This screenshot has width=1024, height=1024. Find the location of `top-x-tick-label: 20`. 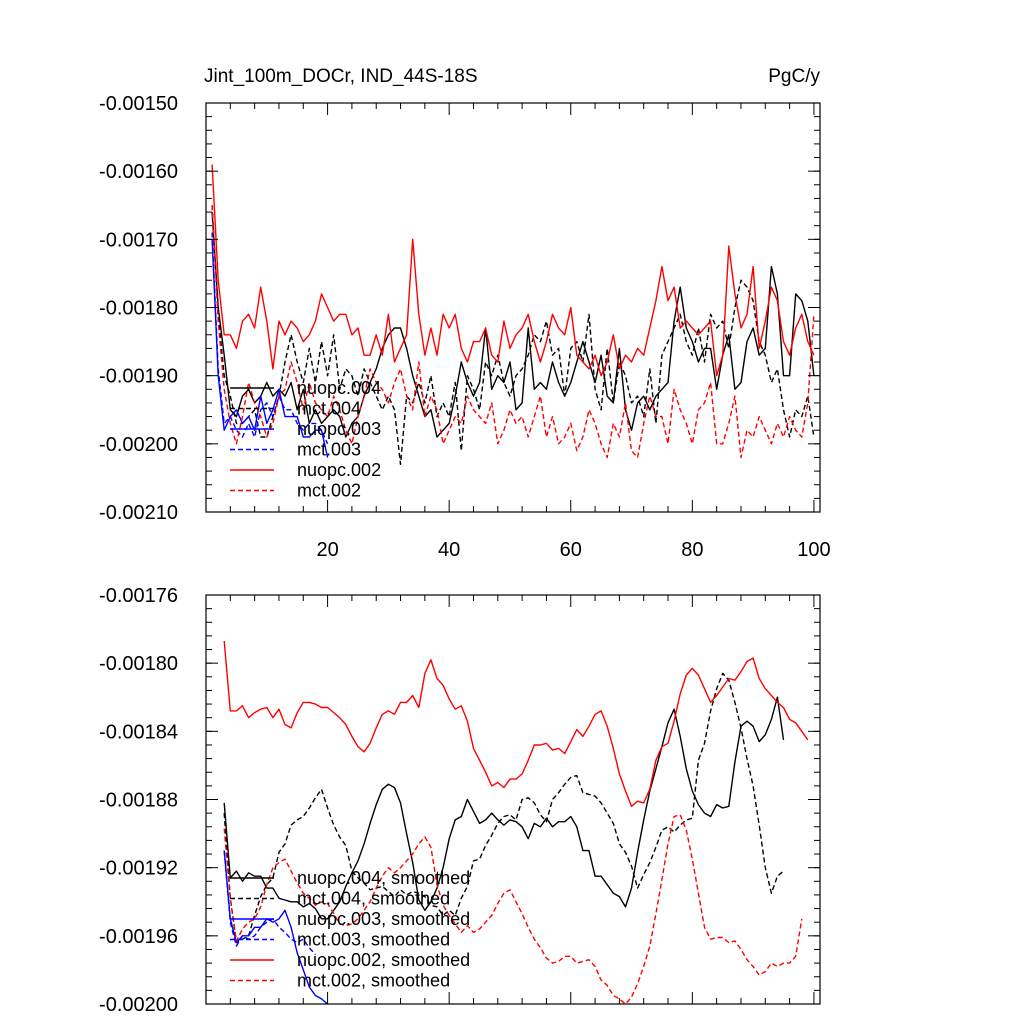

top-x-tick-label: 20 is located at coordinates (327, 550).